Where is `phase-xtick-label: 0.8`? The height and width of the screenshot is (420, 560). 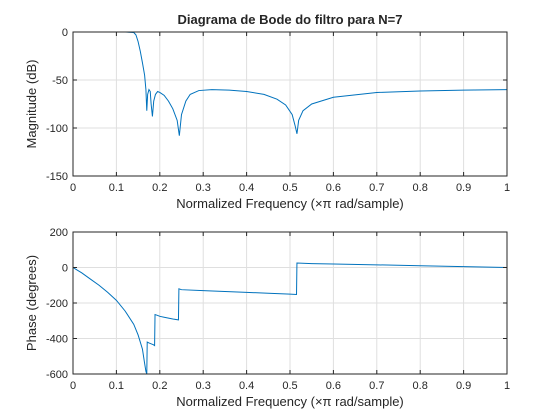 phase-xtick-label: 0.8 is located at coordinates (420, 386).